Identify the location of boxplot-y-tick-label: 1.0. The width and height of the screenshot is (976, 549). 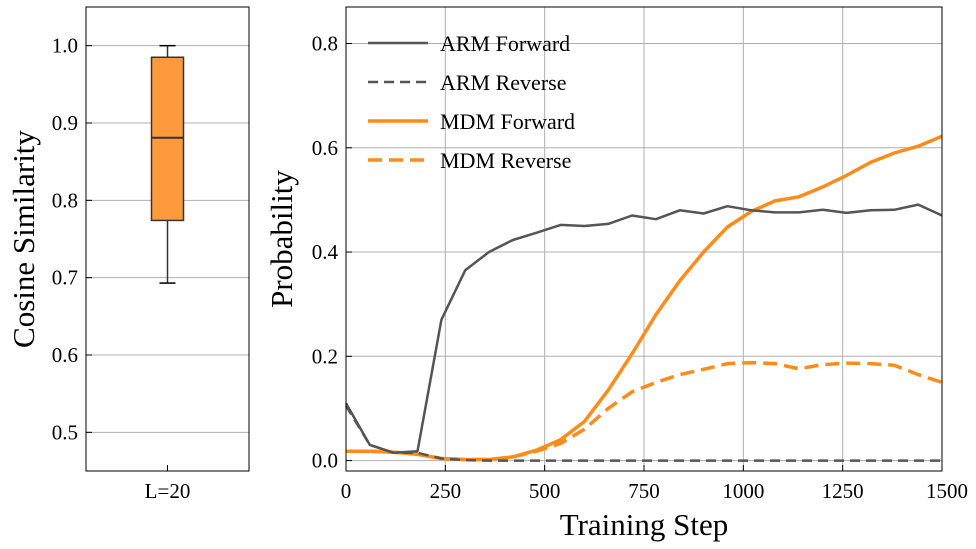
(65, 46).